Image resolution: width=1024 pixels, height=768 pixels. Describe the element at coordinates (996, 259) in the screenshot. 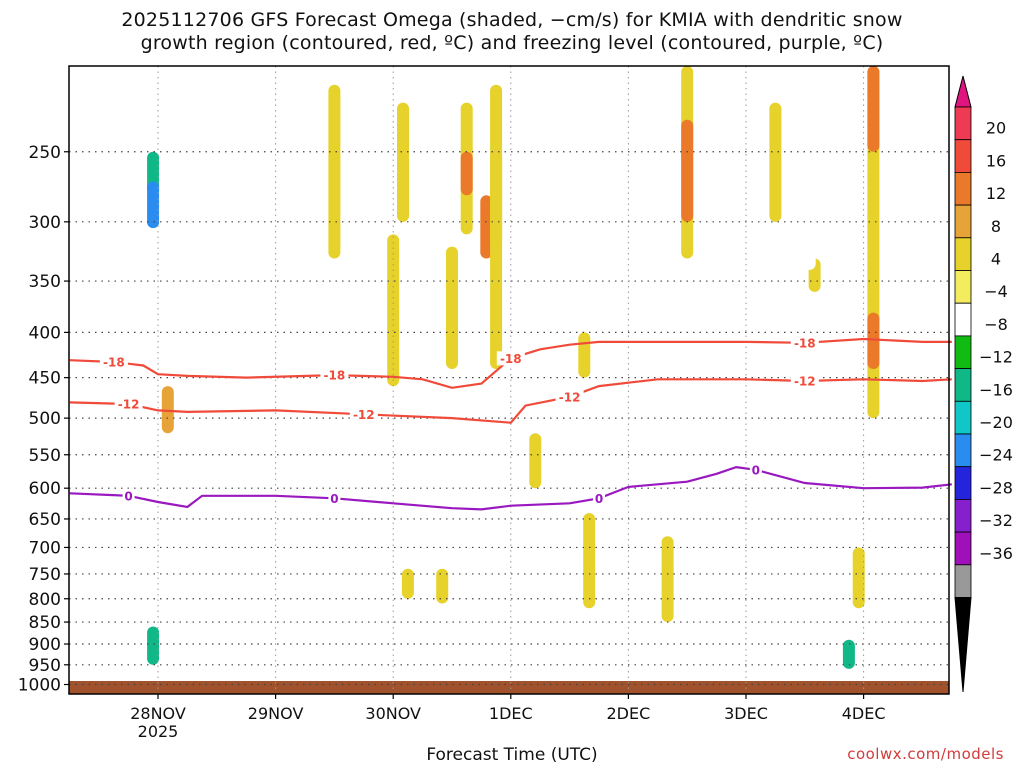

I see `colorbar-label: 4` at that location.